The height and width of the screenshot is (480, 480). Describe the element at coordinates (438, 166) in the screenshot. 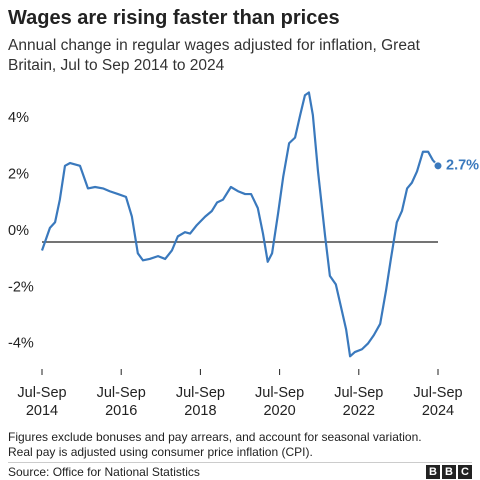

I see `end-point` at that location.